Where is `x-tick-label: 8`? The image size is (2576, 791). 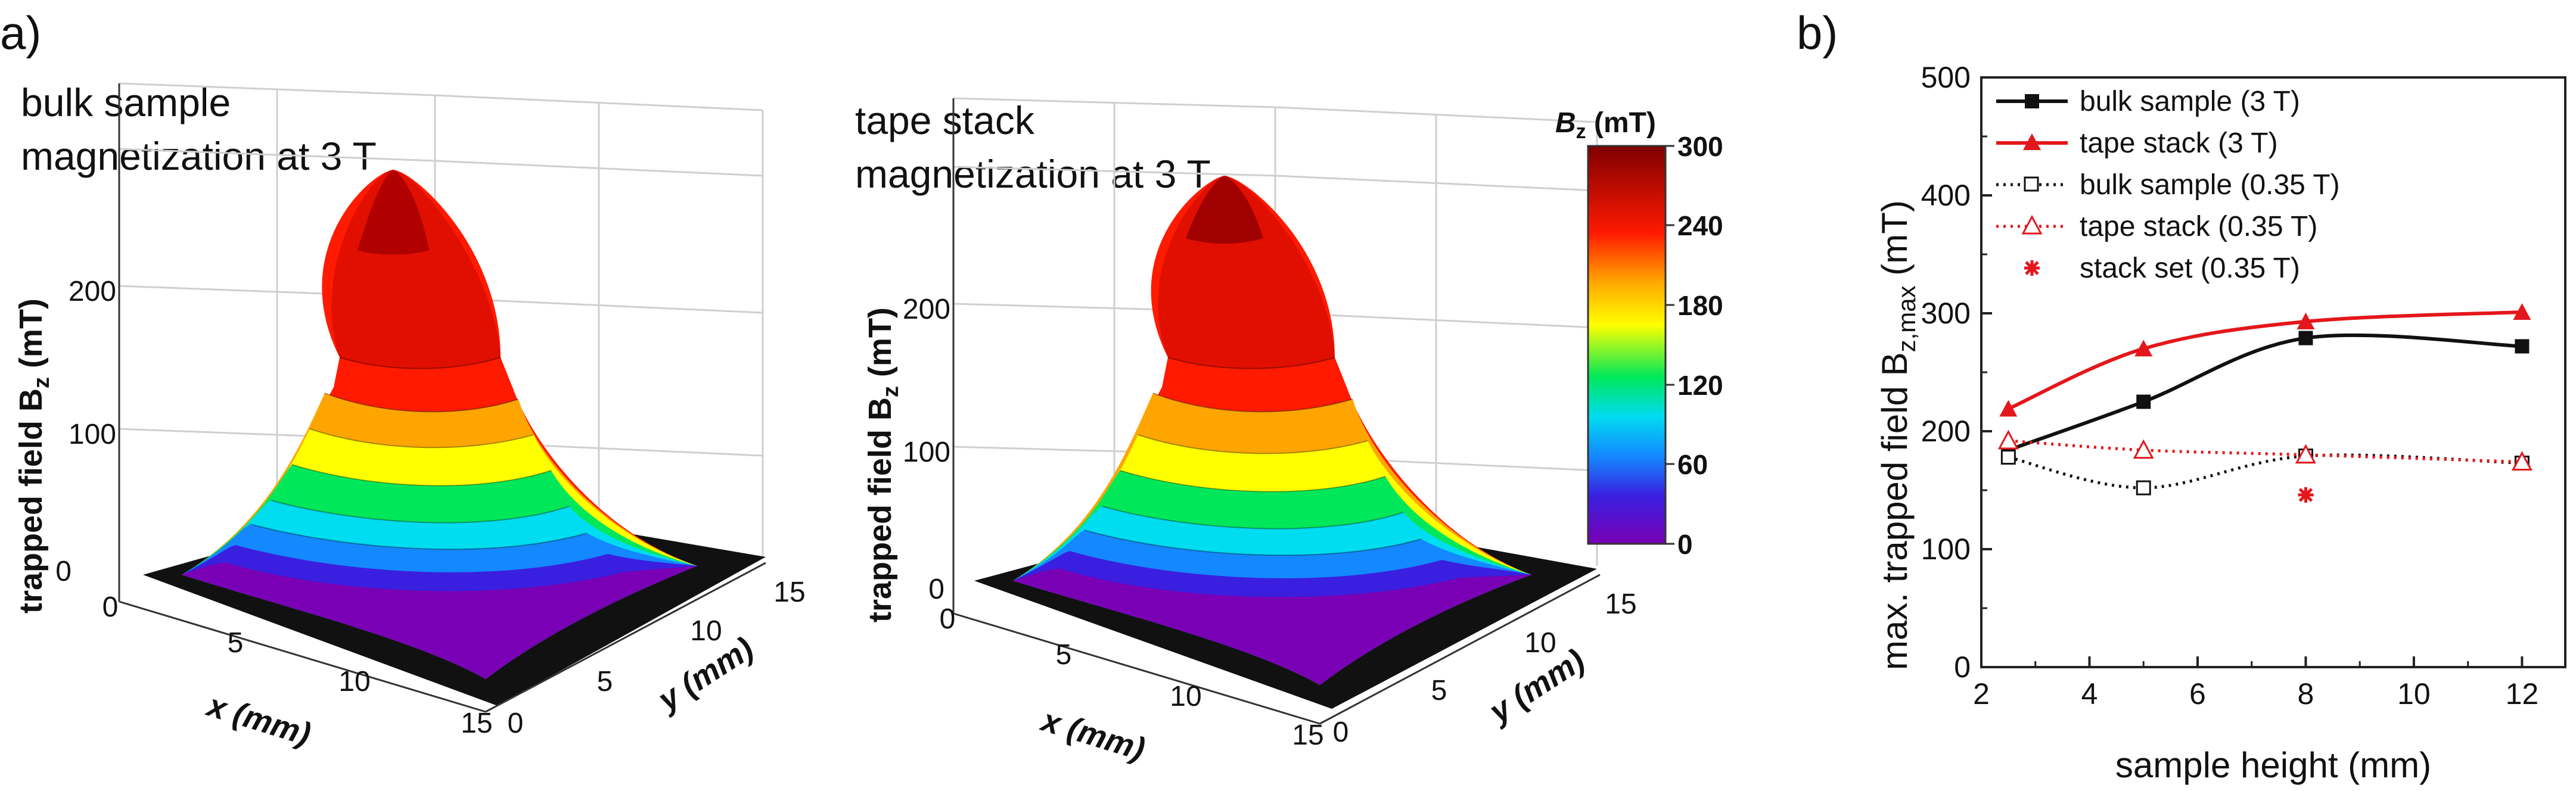
x-tick-label: 8 is located at coordinates (2306, 694).